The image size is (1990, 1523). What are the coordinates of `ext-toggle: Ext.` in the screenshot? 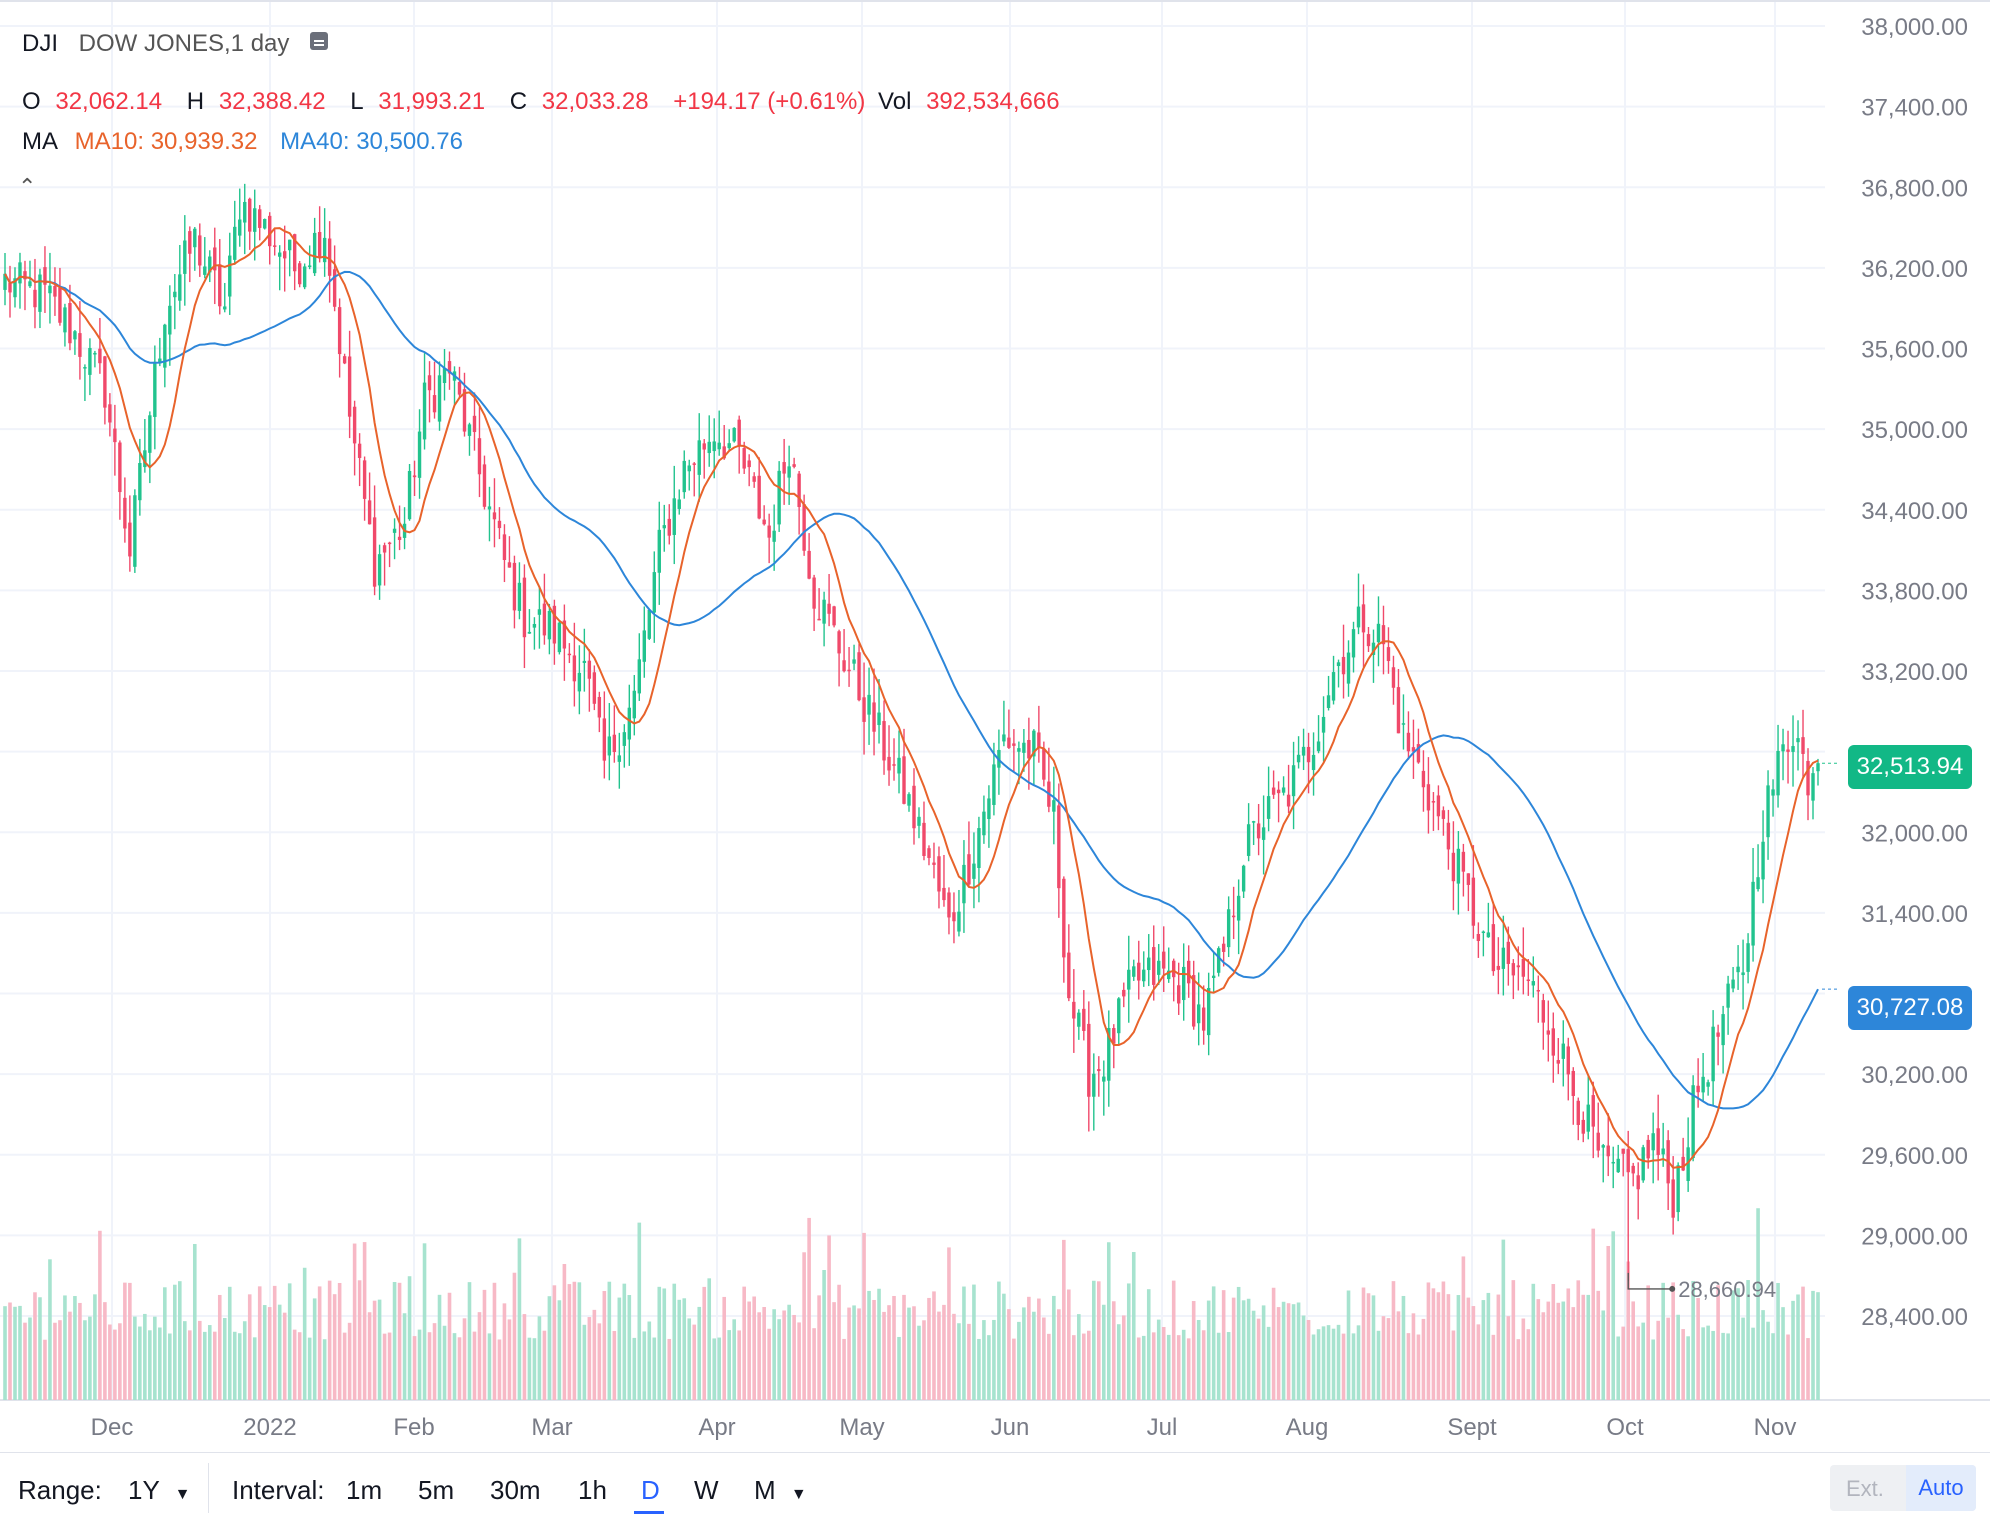 It's located at (1865, 1488).